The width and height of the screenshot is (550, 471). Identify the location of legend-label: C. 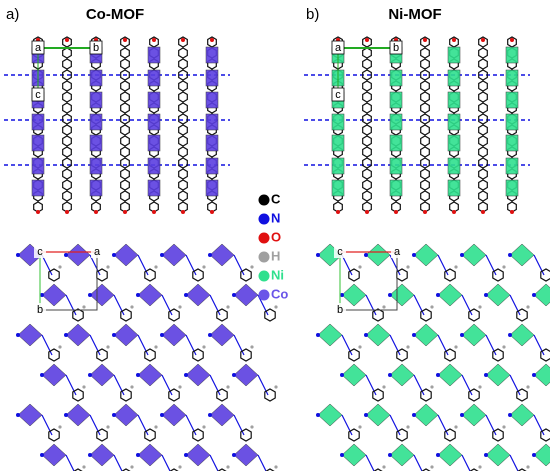
(276, 198).